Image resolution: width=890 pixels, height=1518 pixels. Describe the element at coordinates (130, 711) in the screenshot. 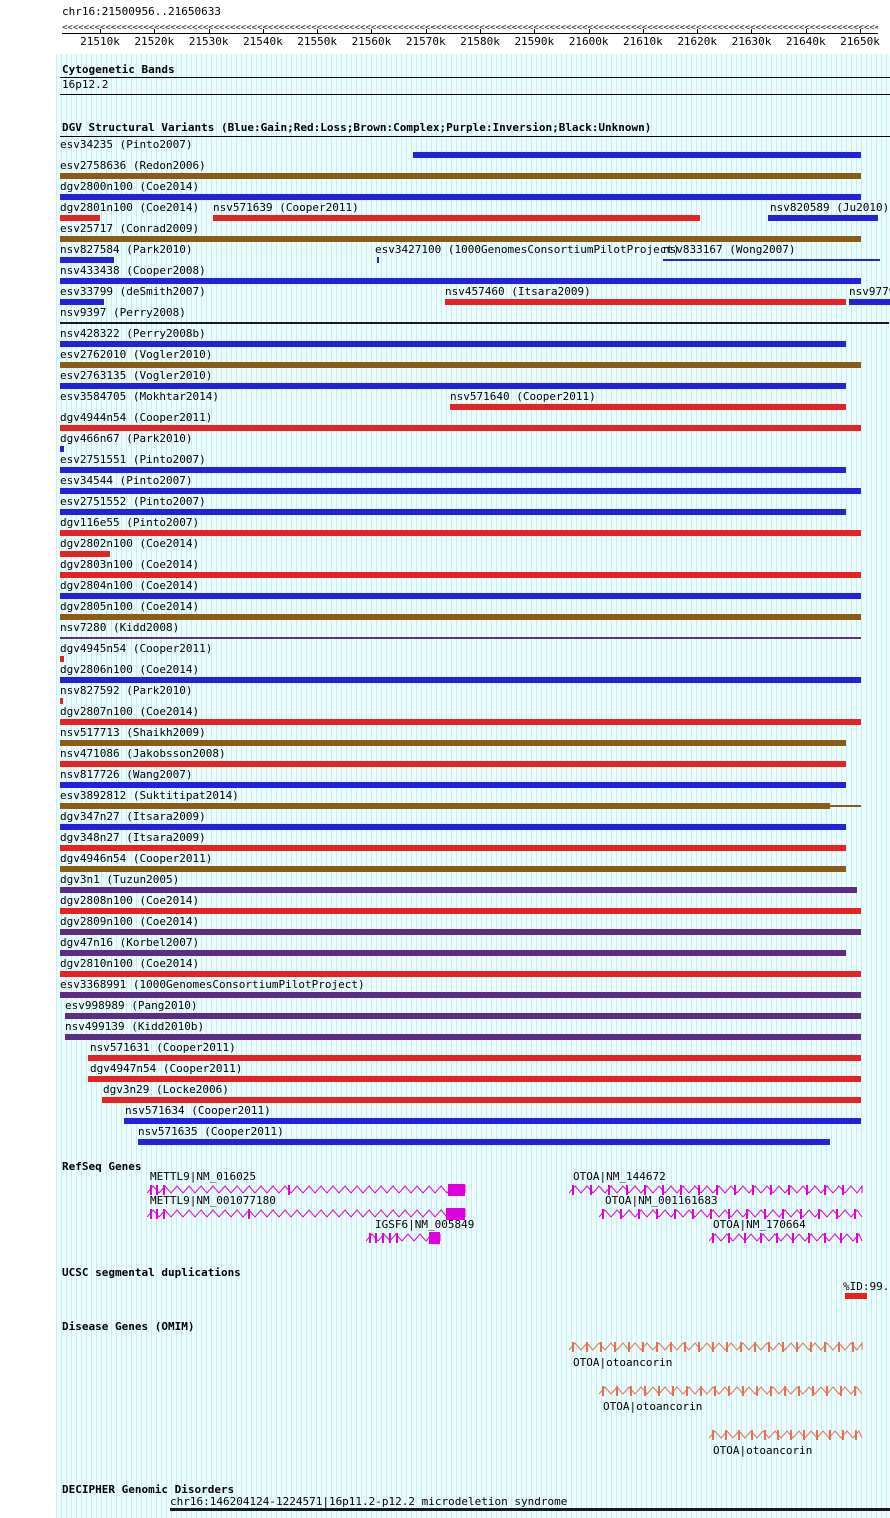

I see `variant-label: dgv2807n100 (Coe2014)` at that location.